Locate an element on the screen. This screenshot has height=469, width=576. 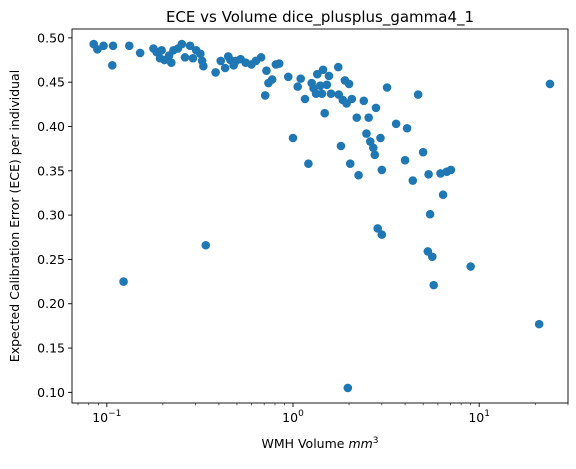
y-tick-label: 0.10 is located at coordinates (51, 392).